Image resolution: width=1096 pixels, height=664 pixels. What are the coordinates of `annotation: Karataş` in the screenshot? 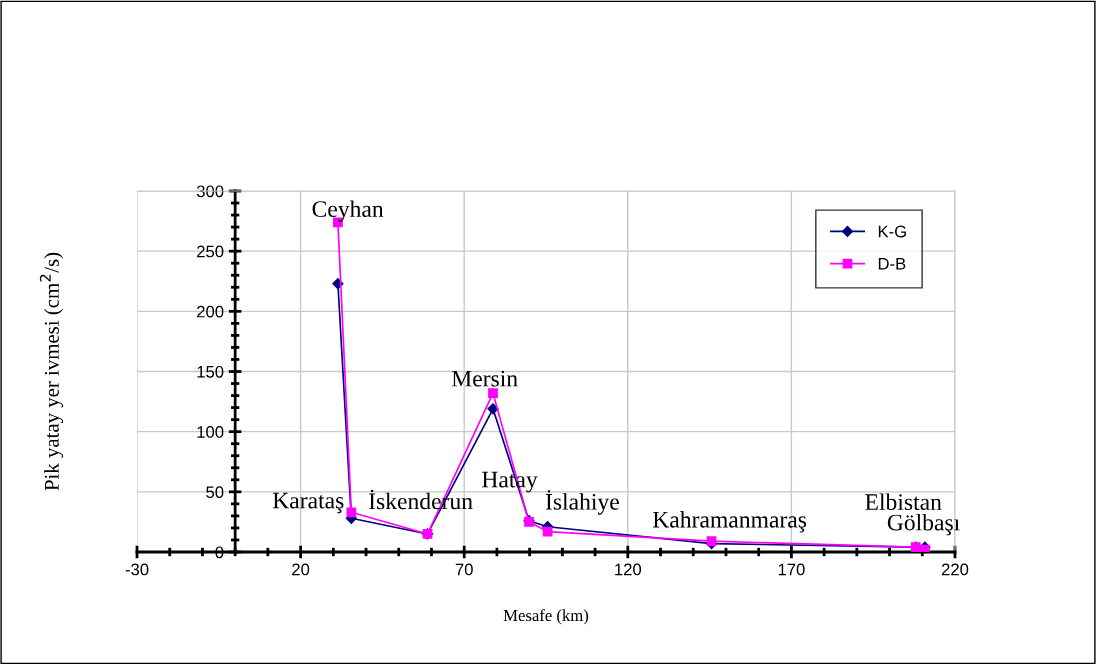 It's located at (308, 503).